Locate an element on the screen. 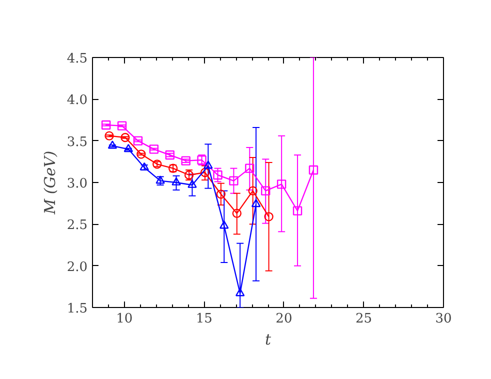  y-tick-label: 4.5 is located at coordinates (77, 59).